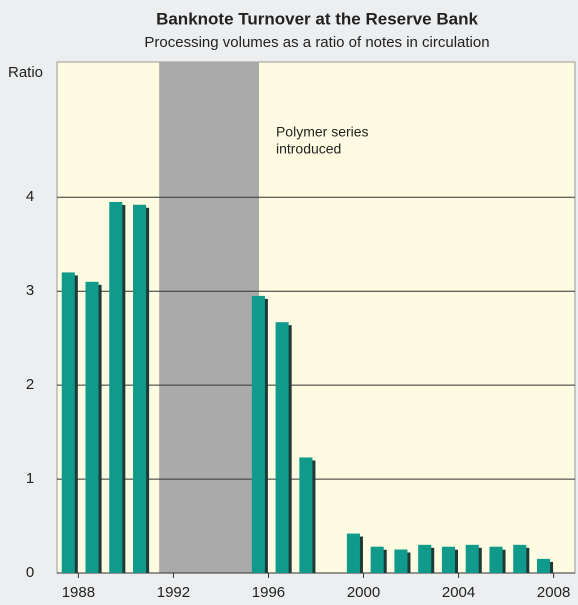 This screenshot has height=605, width=578. What do you see at coordinates (458, 592) in the screenshot?
I see `x-tick-label: 2004` at bounding box center [458, 592].